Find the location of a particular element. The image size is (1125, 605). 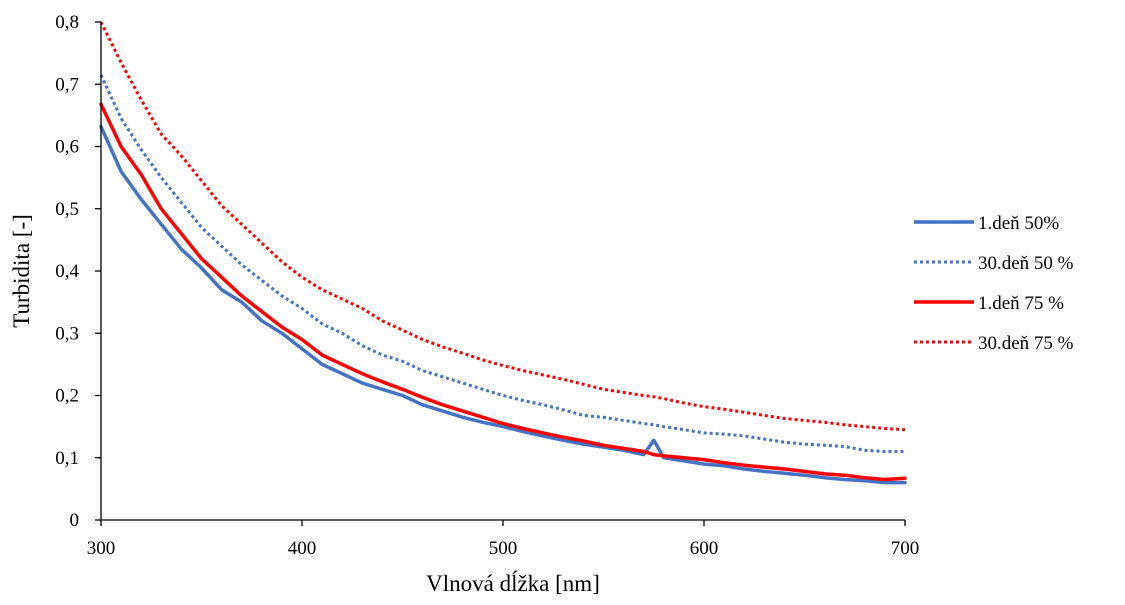

y-axis-title: Turbidita [-] is located at coordinates (21, 271).